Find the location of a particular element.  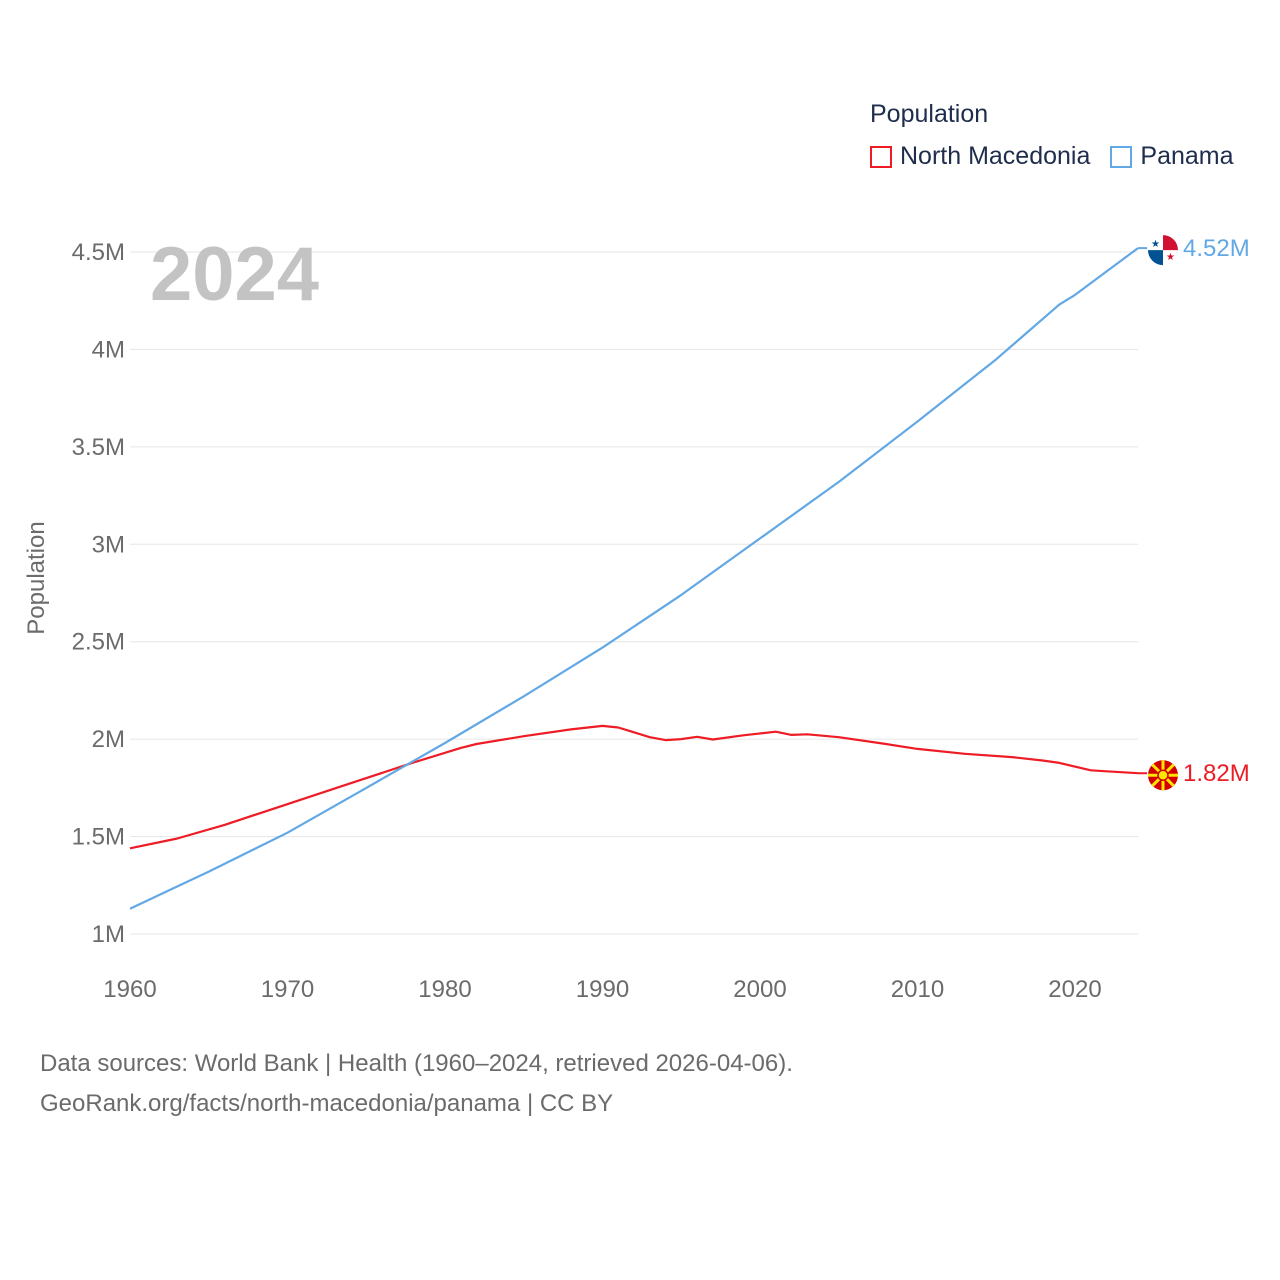

y-tick-label: 2.5M is located at coordinates (98, 642).